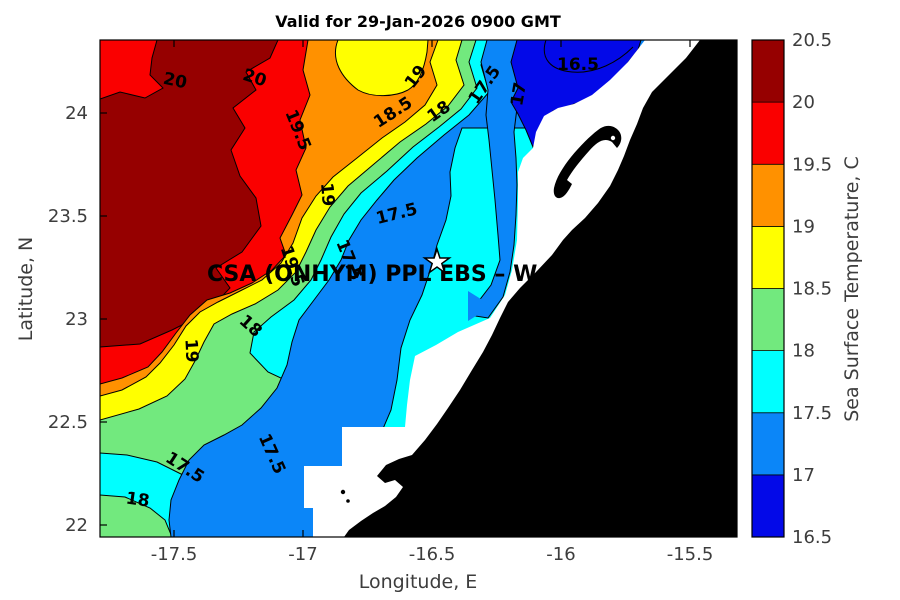  Describe the element at coordinates (136, 515) in the screenshot. I see `band-18-18-5-corner-pocket` at that location.